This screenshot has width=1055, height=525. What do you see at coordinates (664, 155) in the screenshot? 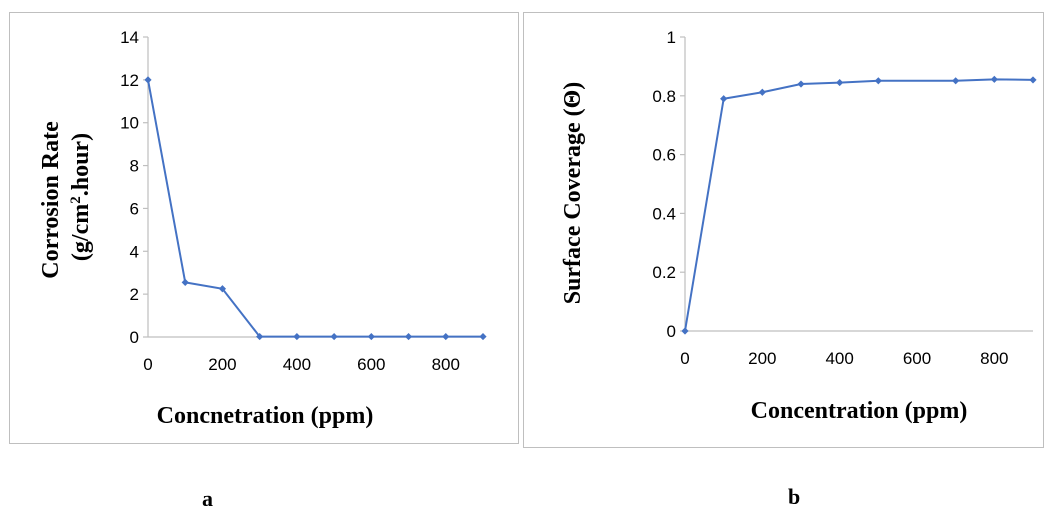
I see `y-tick-label: 0.6` at bounding box center [664, 155].